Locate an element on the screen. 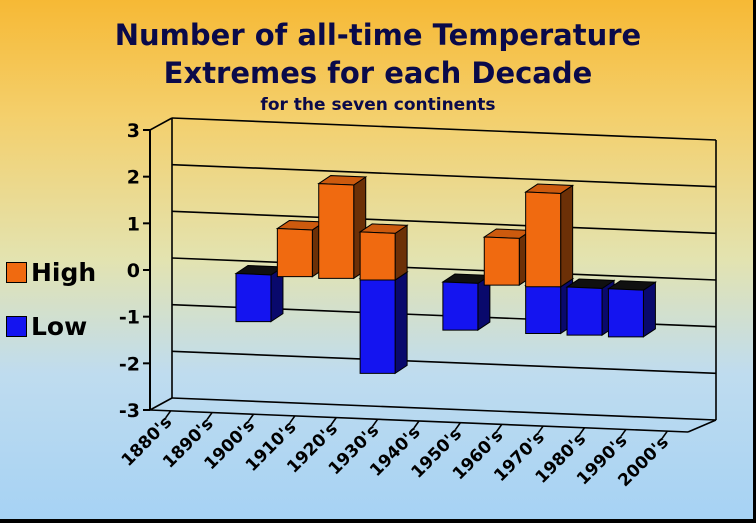  legend-label-high: High is located at coordinates (64, 272).